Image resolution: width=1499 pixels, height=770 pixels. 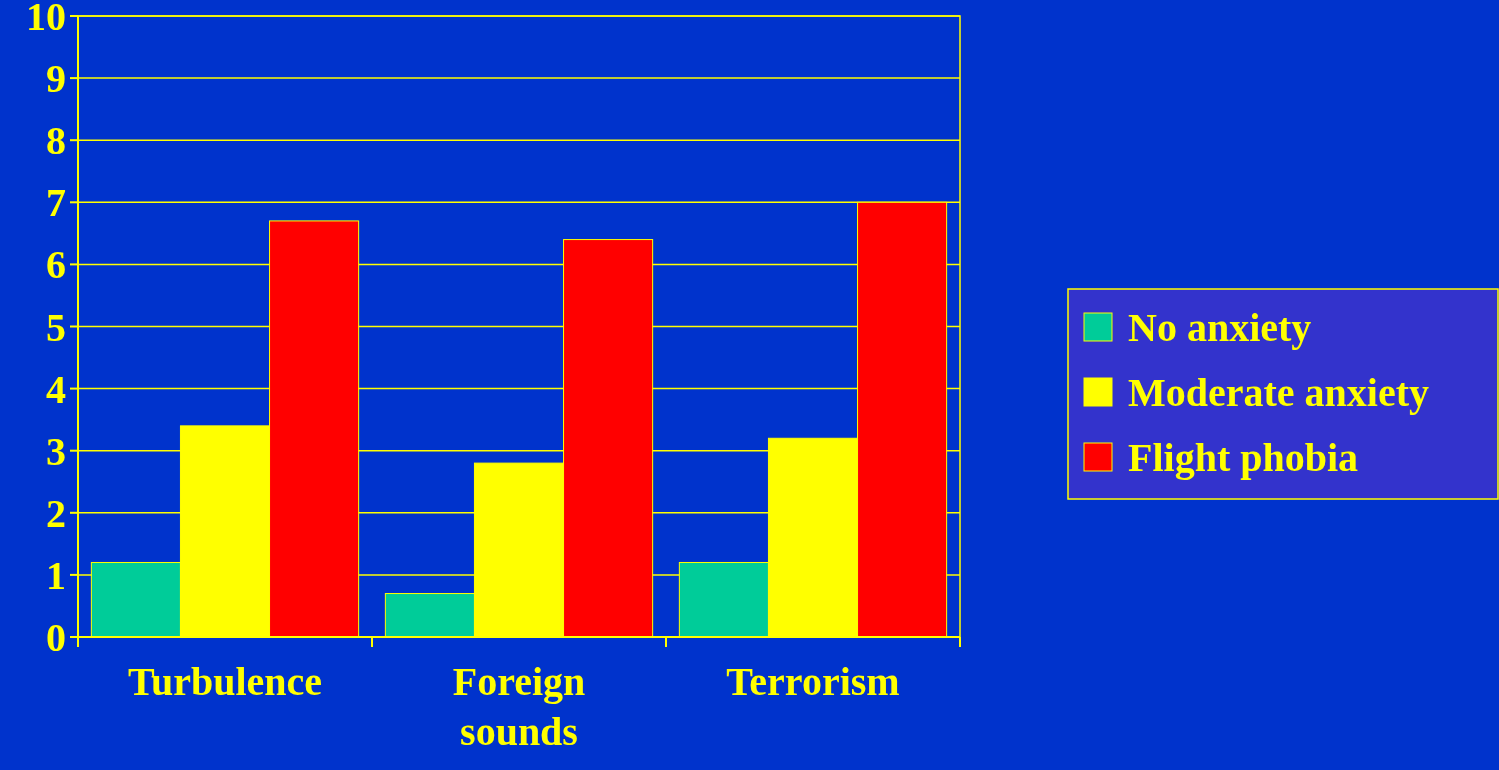 What do you see at coordinates (813, 681) in the screenshot?
I see `x-tick-label: Terrorism` at bounding box center [813, 681].